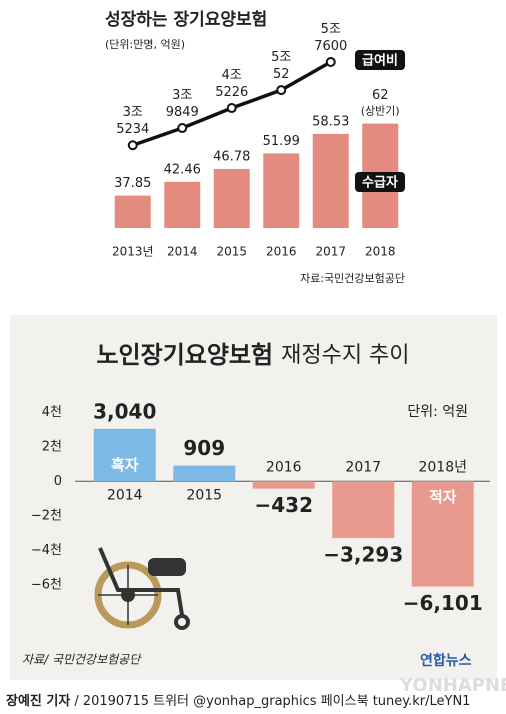  Describe the element at coordinates (132, 183) in the screenshot. I see `value-label: 37.85` at that location.